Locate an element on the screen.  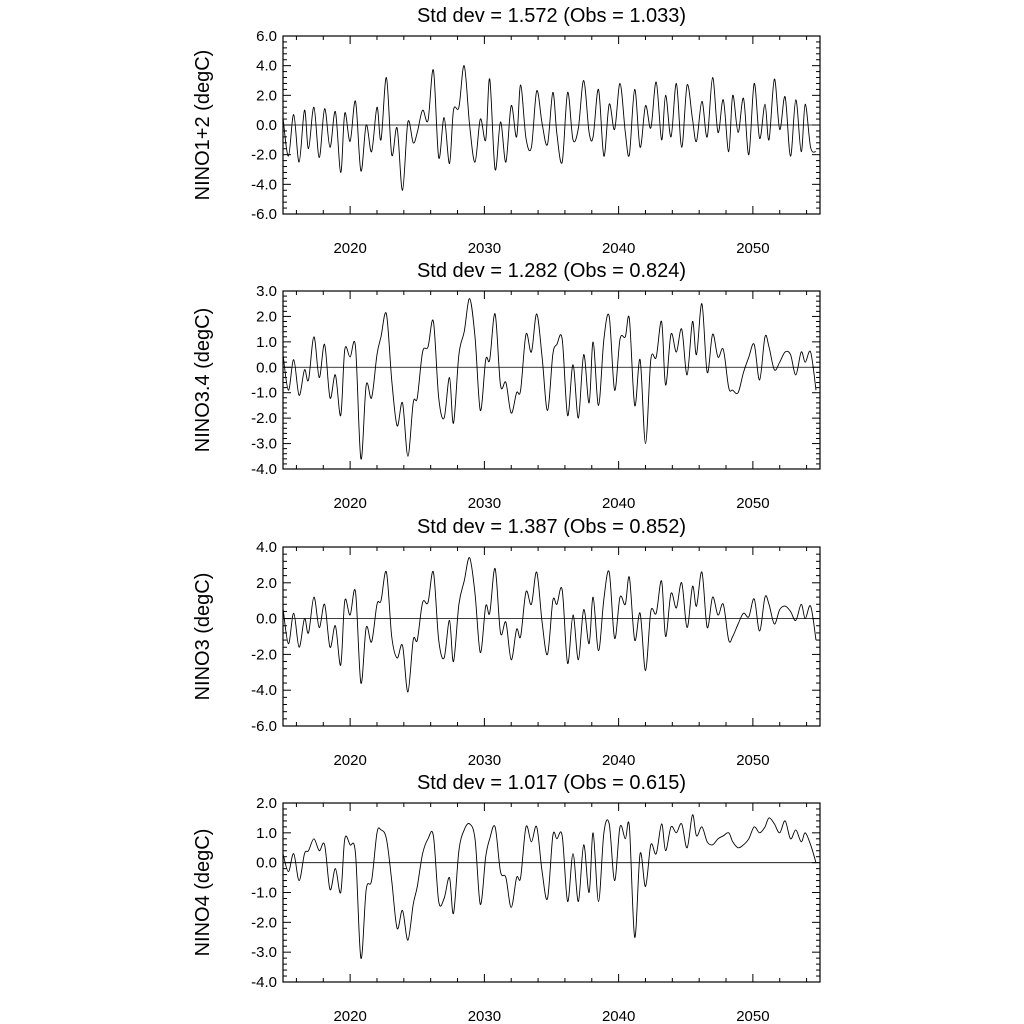
y-tick-label: 6.0 is located at coordinates (266, 36).